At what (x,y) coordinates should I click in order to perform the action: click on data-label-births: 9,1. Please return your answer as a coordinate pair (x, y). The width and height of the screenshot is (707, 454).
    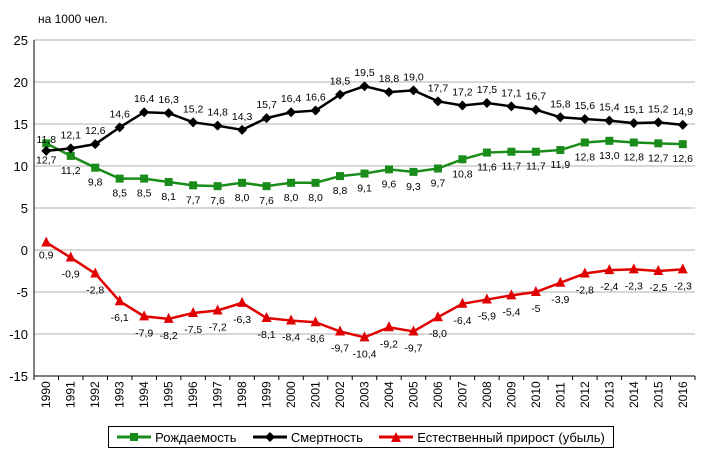
    Looking at the image, I should click on (364, 189).